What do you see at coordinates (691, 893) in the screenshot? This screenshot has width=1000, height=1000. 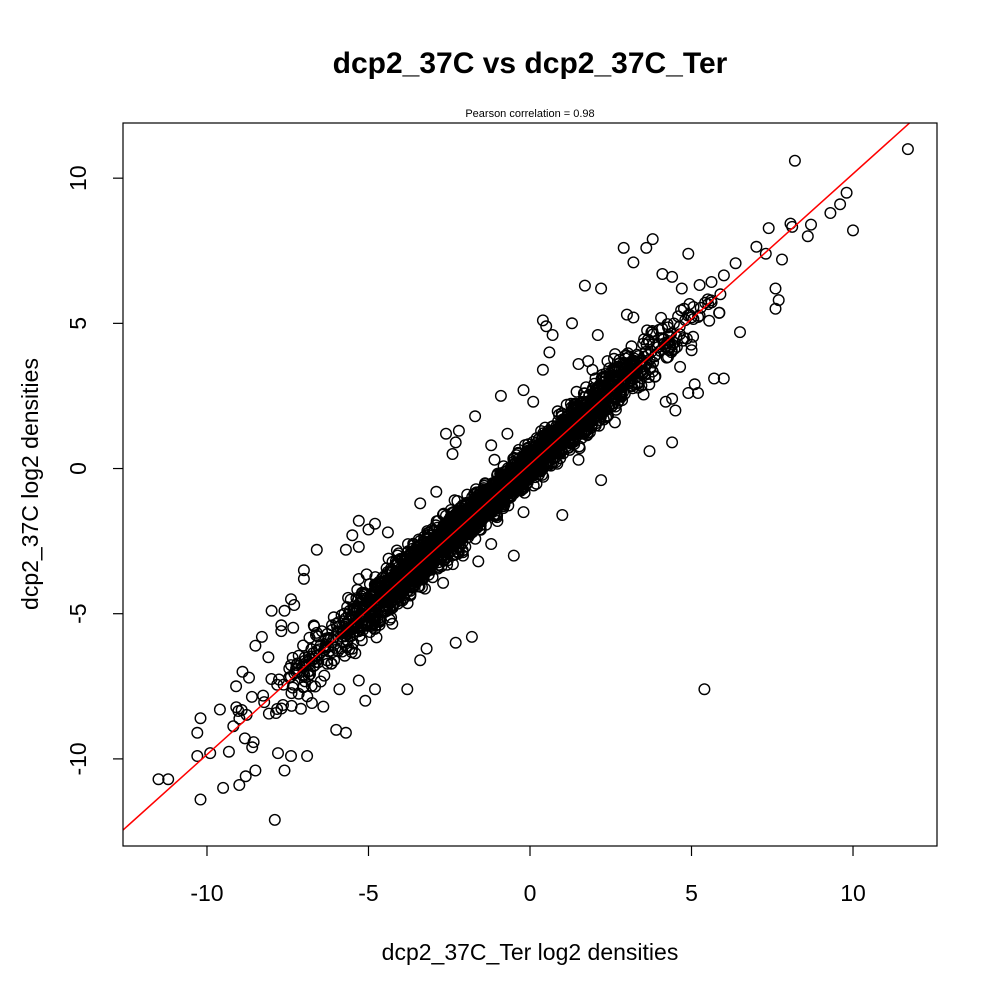 I see `x-tick-label: 5` at bounding box center [691, 893].